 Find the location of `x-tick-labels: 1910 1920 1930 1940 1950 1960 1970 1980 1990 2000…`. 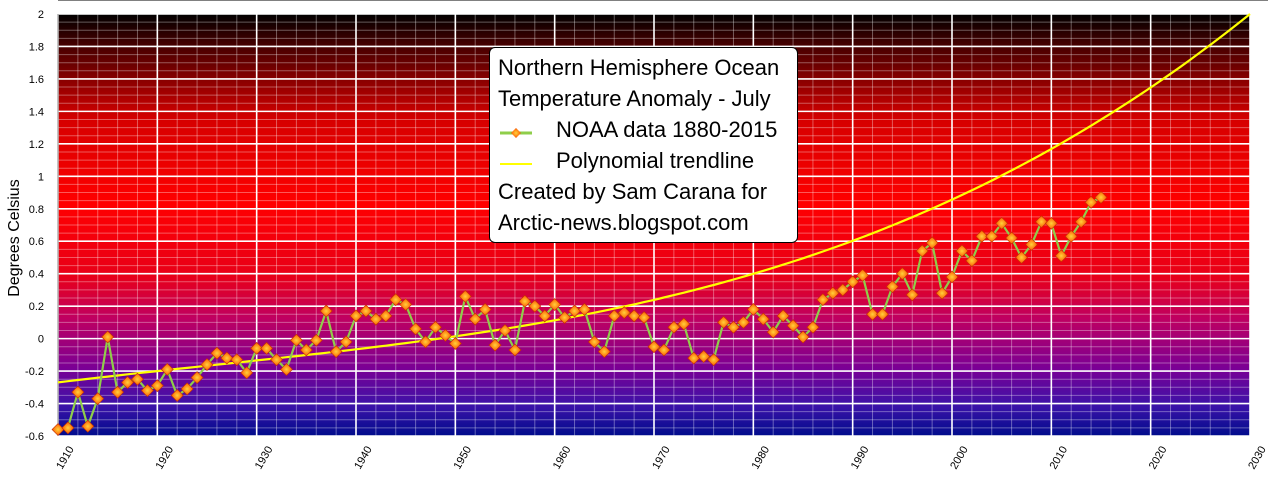

x-tick-labels: 1910 1920 1930 1940 1950 1960 1970 1980 1990 2000… is located at coordinates (661, 457).